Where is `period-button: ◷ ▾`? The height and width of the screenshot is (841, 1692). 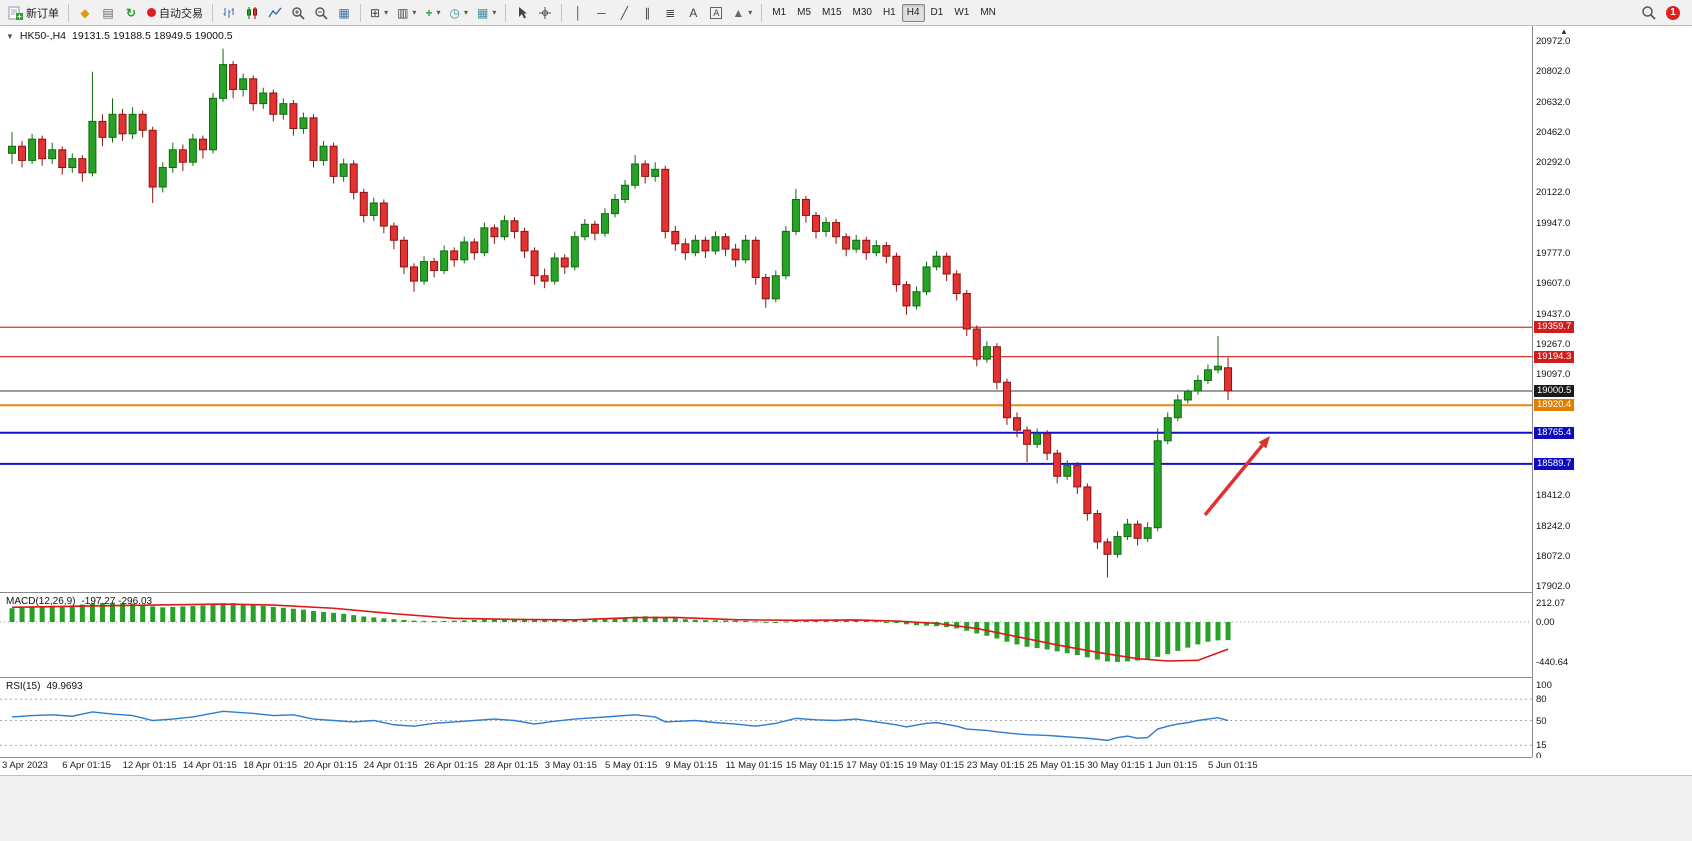
period-button: ◷ ▾ is located at coordinates (458, 13).